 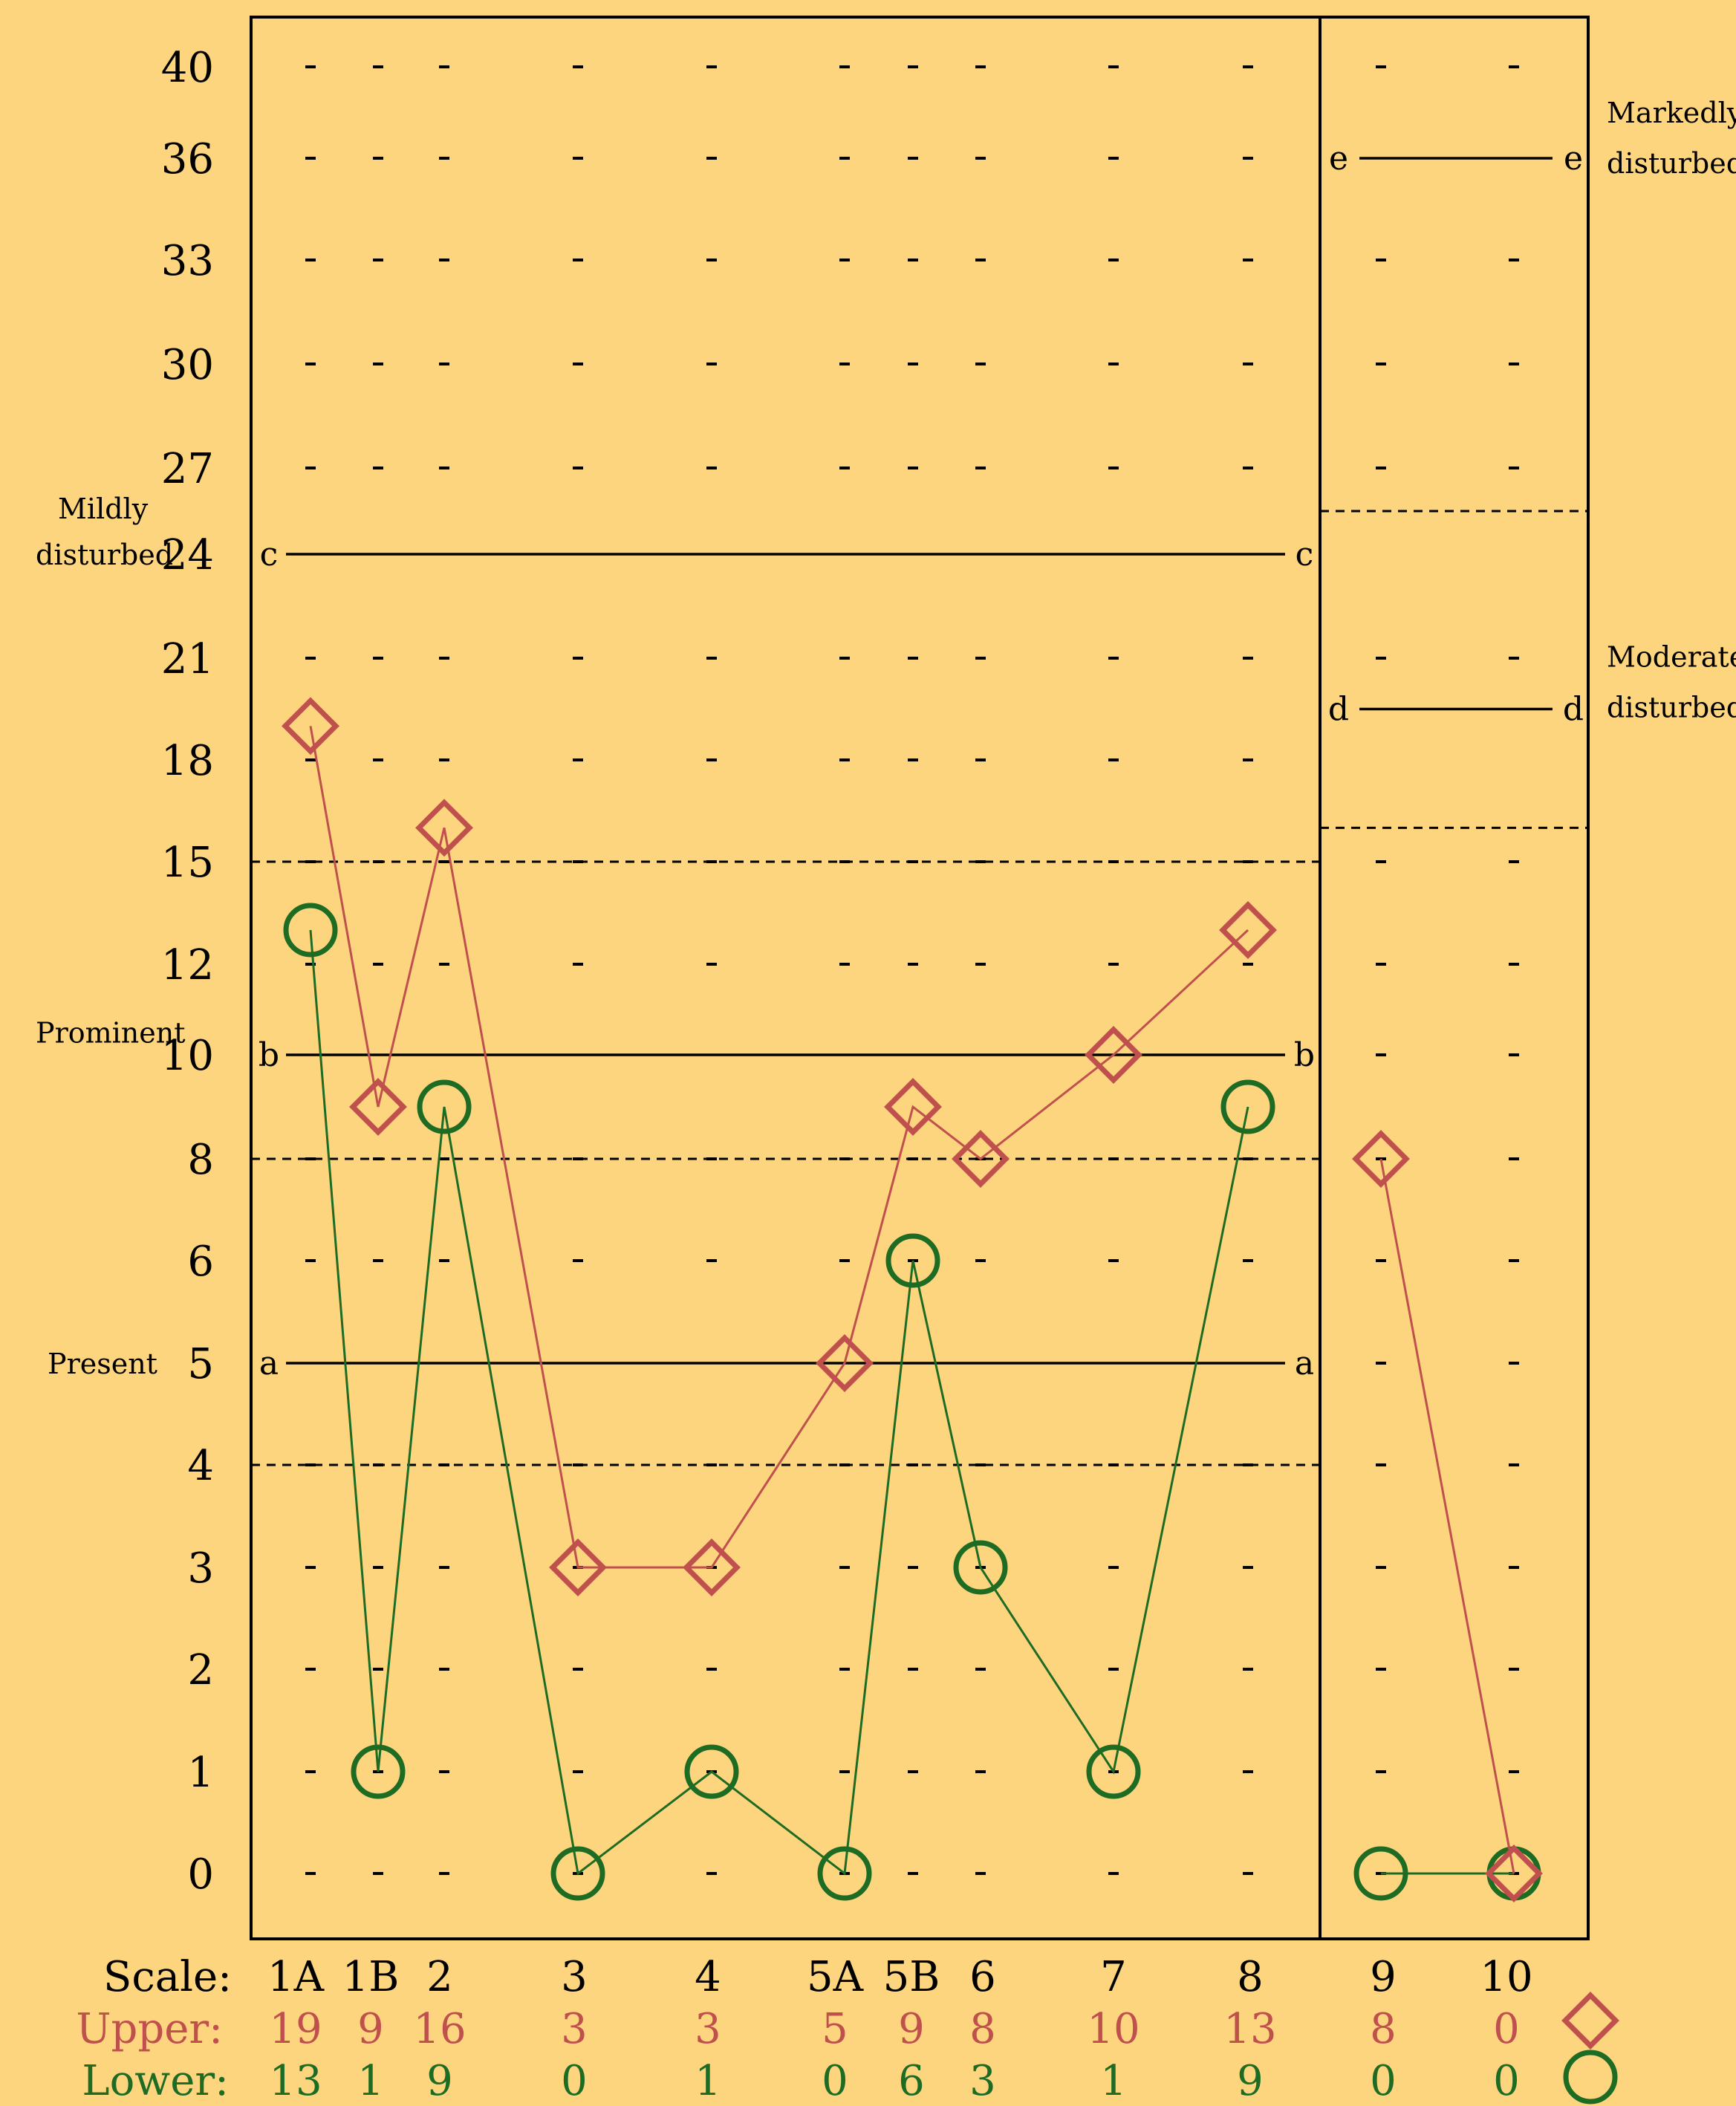 What do you see at coordinates (982, 2081) in the screenshot?
I see `footer-lower-value: 3` at bounding box center [982, 2081].